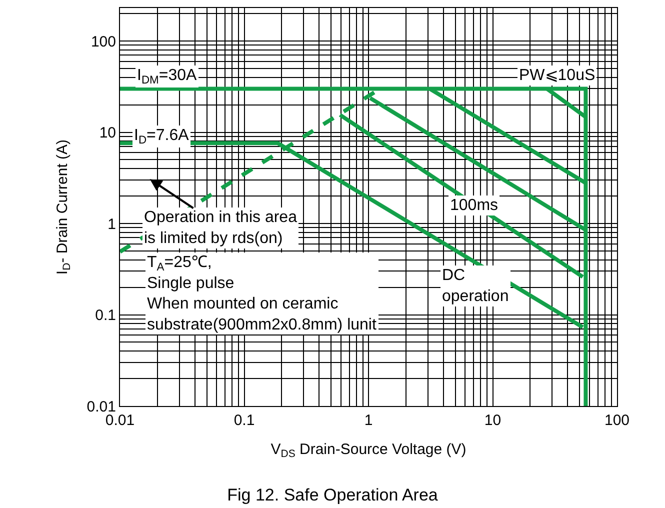 This screenshot has height=508, width=665. Describe the element at coordinates (107, 133) in the screenshot. I see `y-tick-label: 10` at that location.